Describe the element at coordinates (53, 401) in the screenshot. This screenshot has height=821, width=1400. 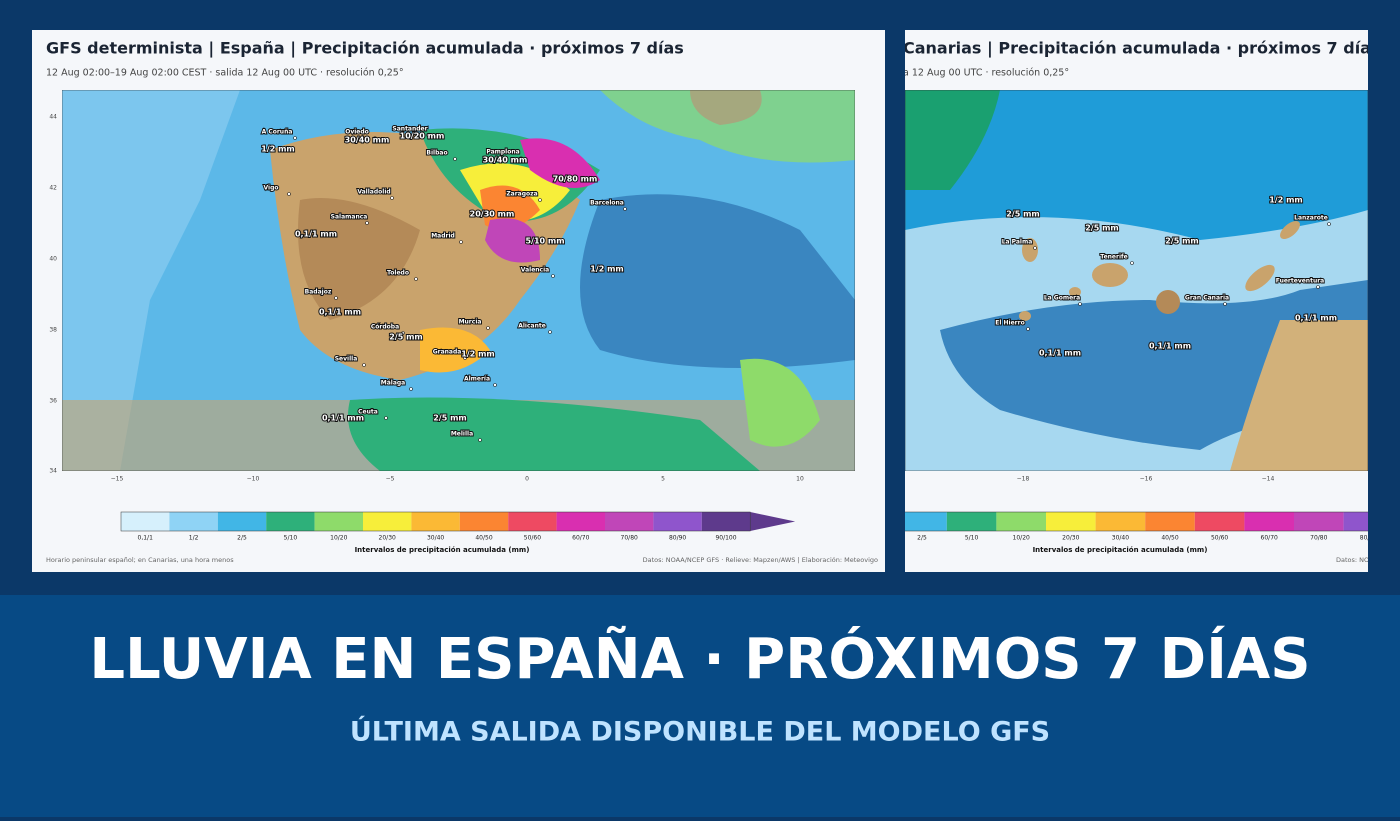
I see `lat-tick-label: 36` at that location.